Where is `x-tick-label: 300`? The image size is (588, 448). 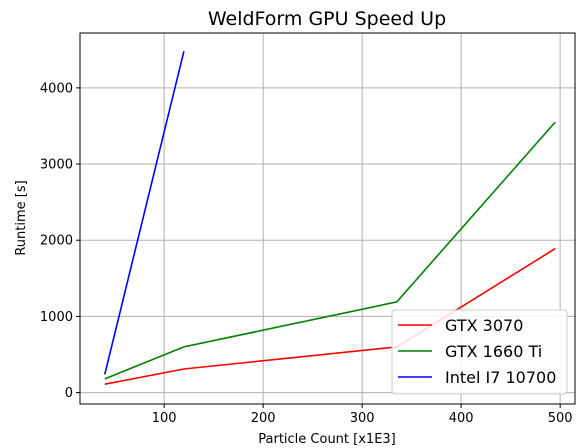
x-tick-label: 300 is located at coordinates (362, 418).